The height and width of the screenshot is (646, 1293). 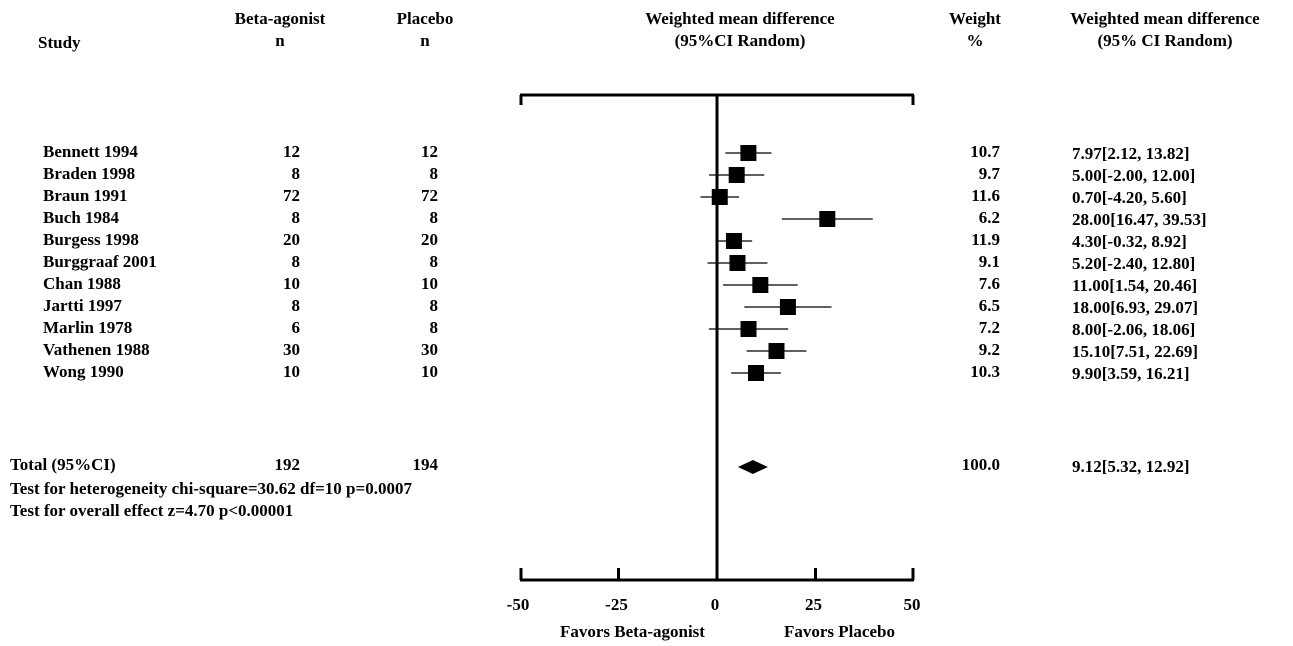 I want to click on pooled-diamond, so click(x=752, y=467).